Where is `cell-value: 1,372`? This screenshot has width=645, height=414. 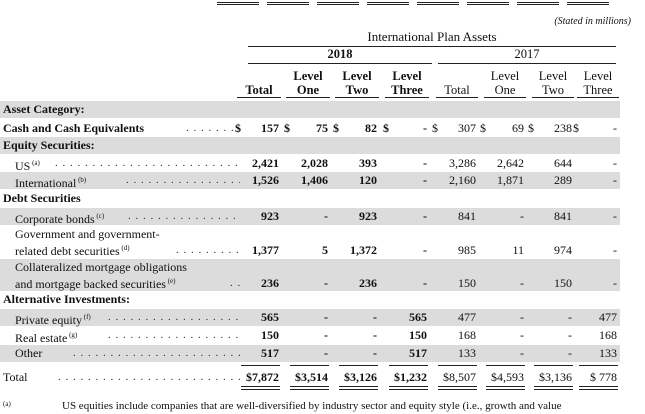 cell-value: 1,372 is located at coordinates (363, 250).